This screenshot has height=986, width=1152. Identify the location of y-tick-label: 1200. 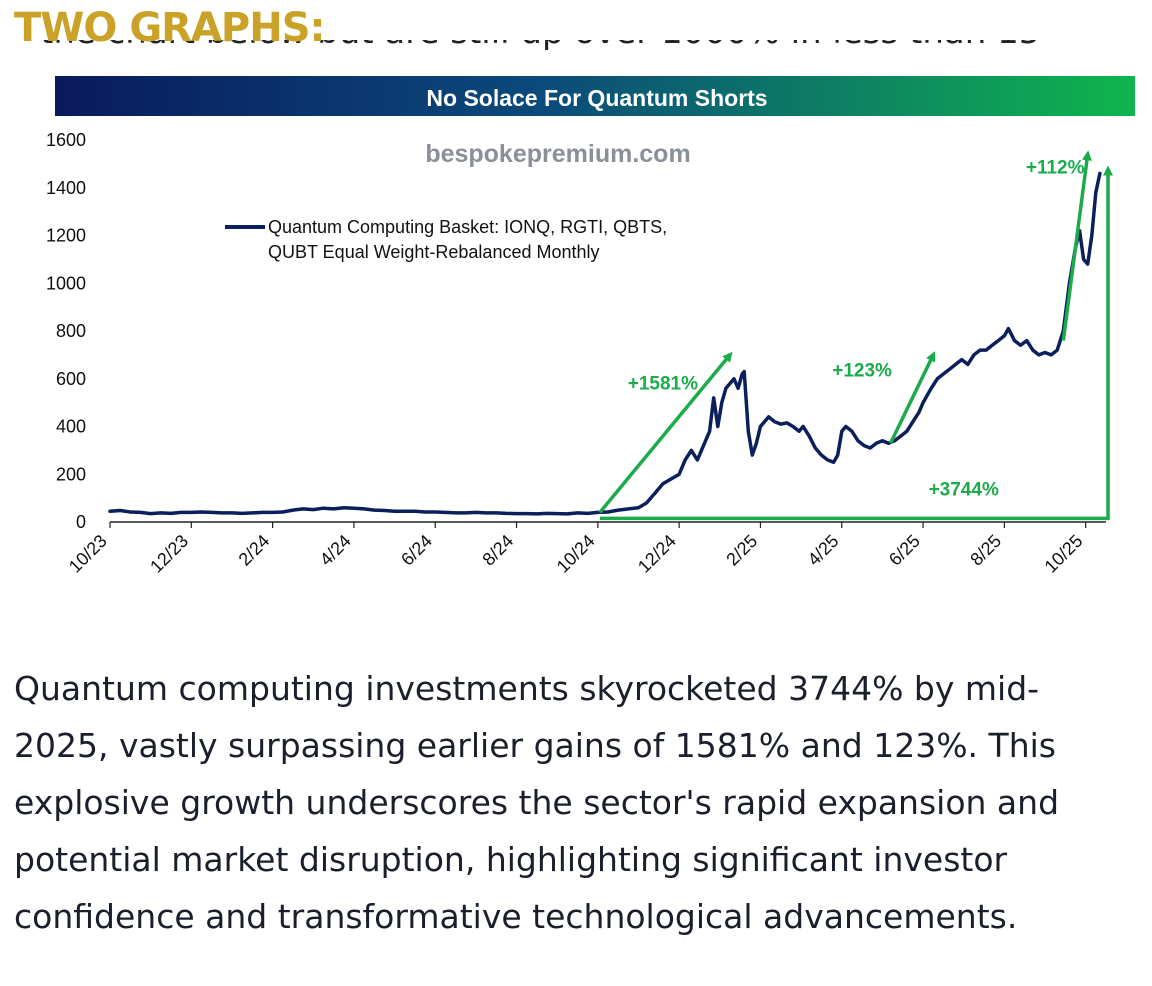
(66, 236).